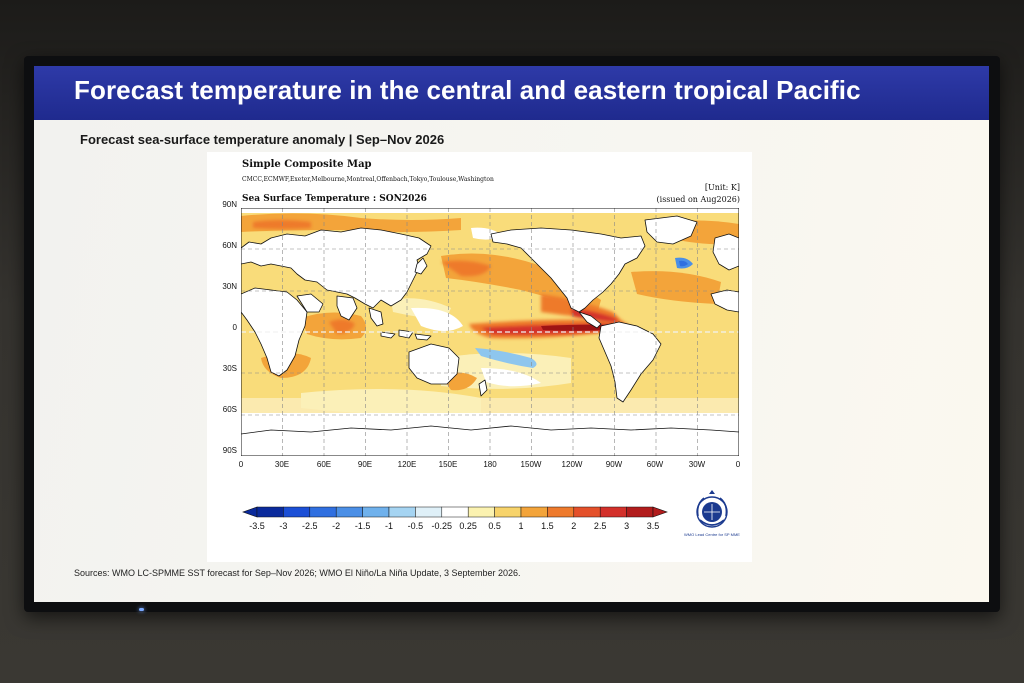  What do you see at coordinates (712, 534) in the screenshot?
I see `wmo-logo-caption: WMO Lead Centre for SP MME` at bounding box center [712, 534].